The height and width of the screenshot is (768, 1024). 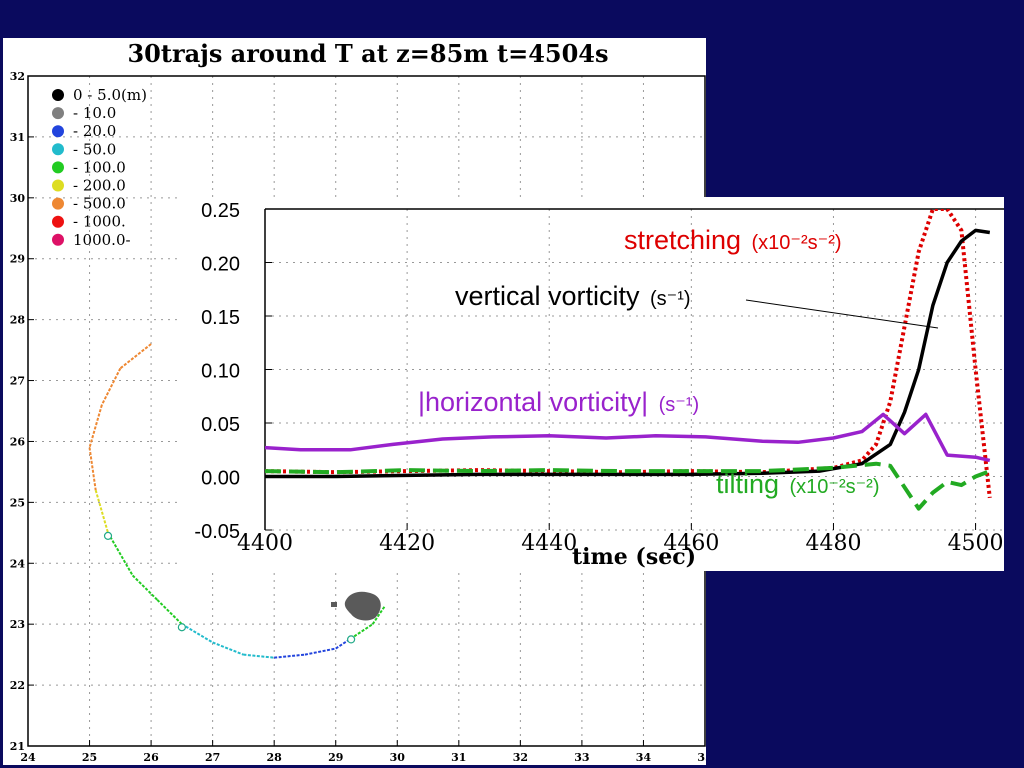 What do you see at coordinates (102, 240) in the screenshot?
I see `legend-label: 1000.0-` at bounding box center [102, 240].